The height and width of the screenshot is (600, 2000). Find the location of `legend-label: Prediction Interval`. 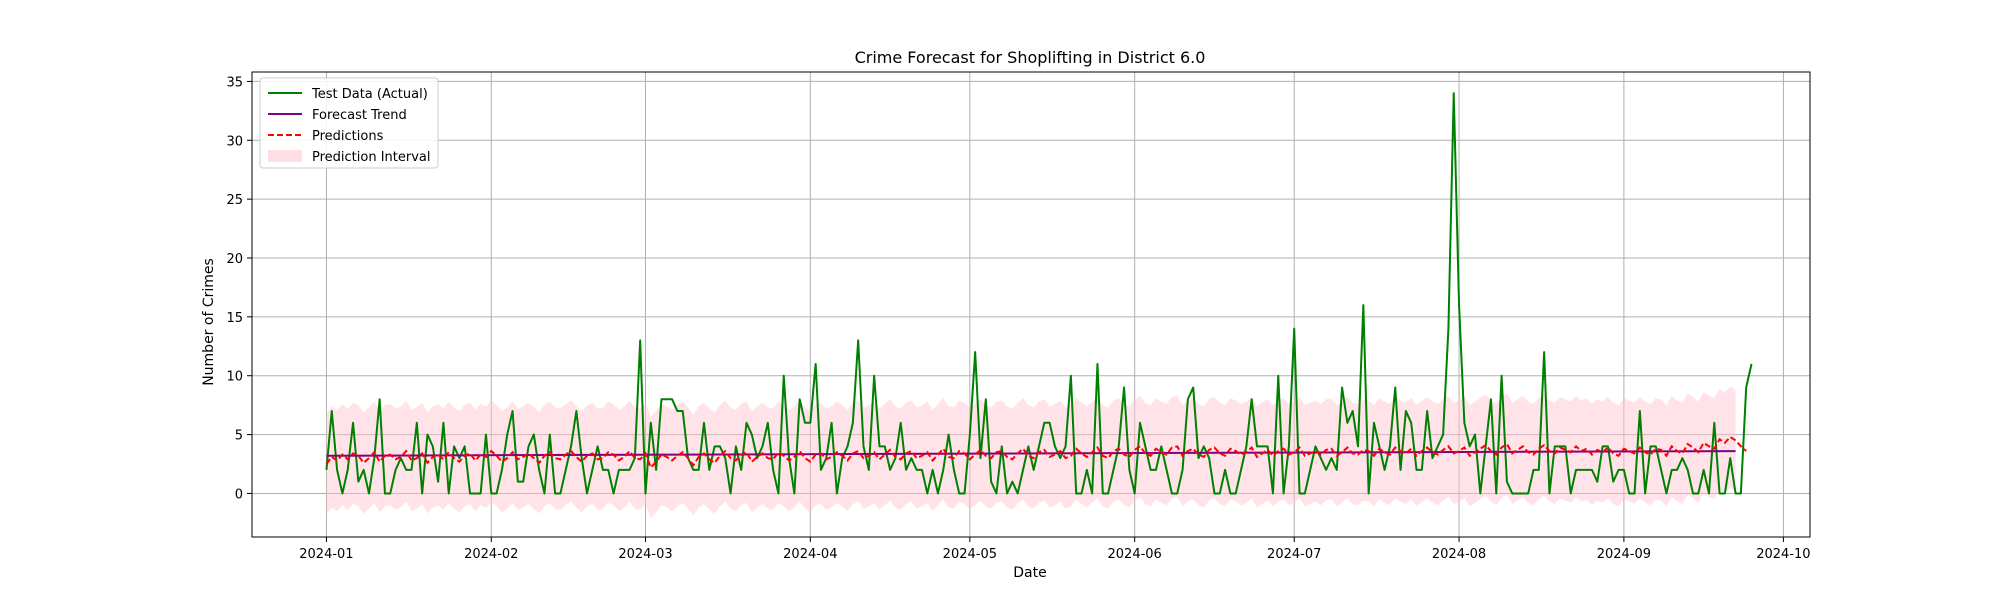

legend-label: Prediction Interval is located at coordinates (371, 157).